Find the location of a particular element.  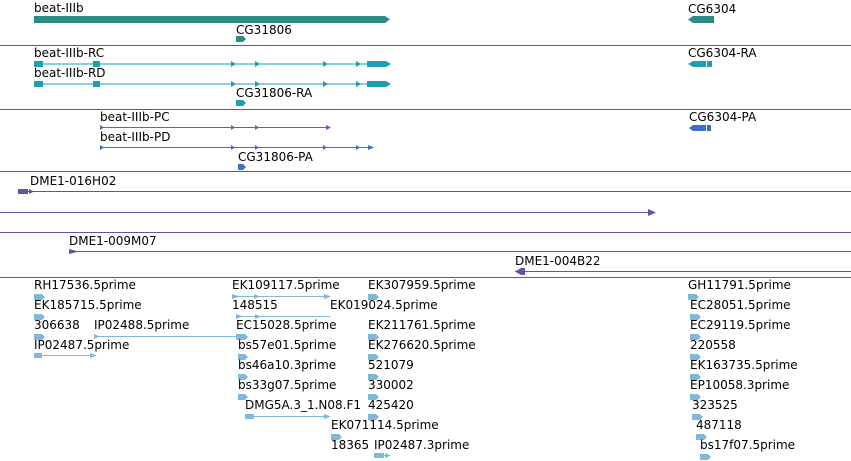

est-label: bs57e01.5prime is located at coordinates (287, 345).